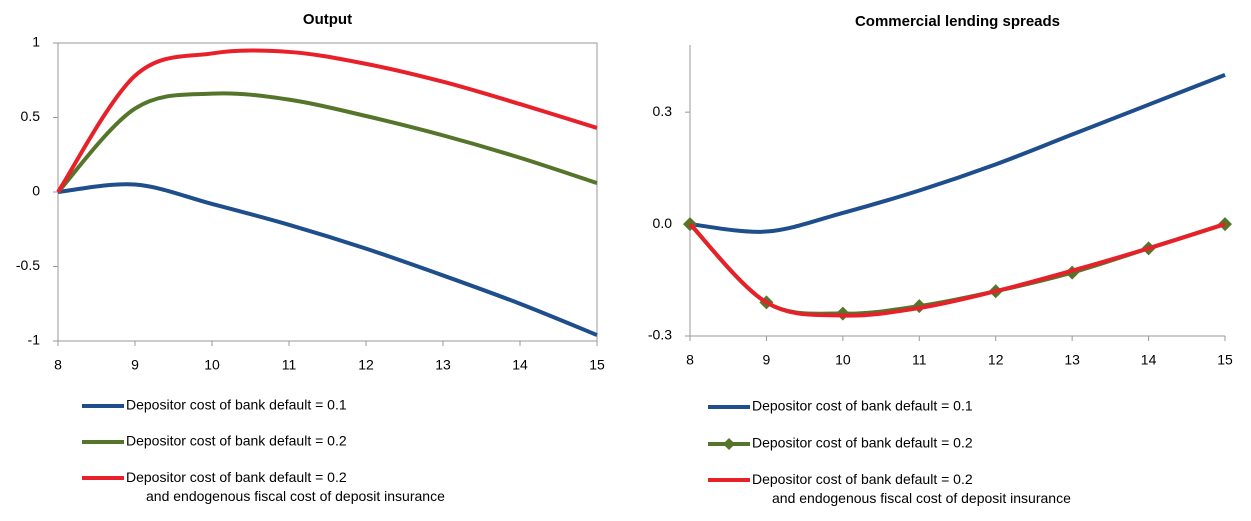  I want to click on y-tick-label: 0, so click(36, 191).